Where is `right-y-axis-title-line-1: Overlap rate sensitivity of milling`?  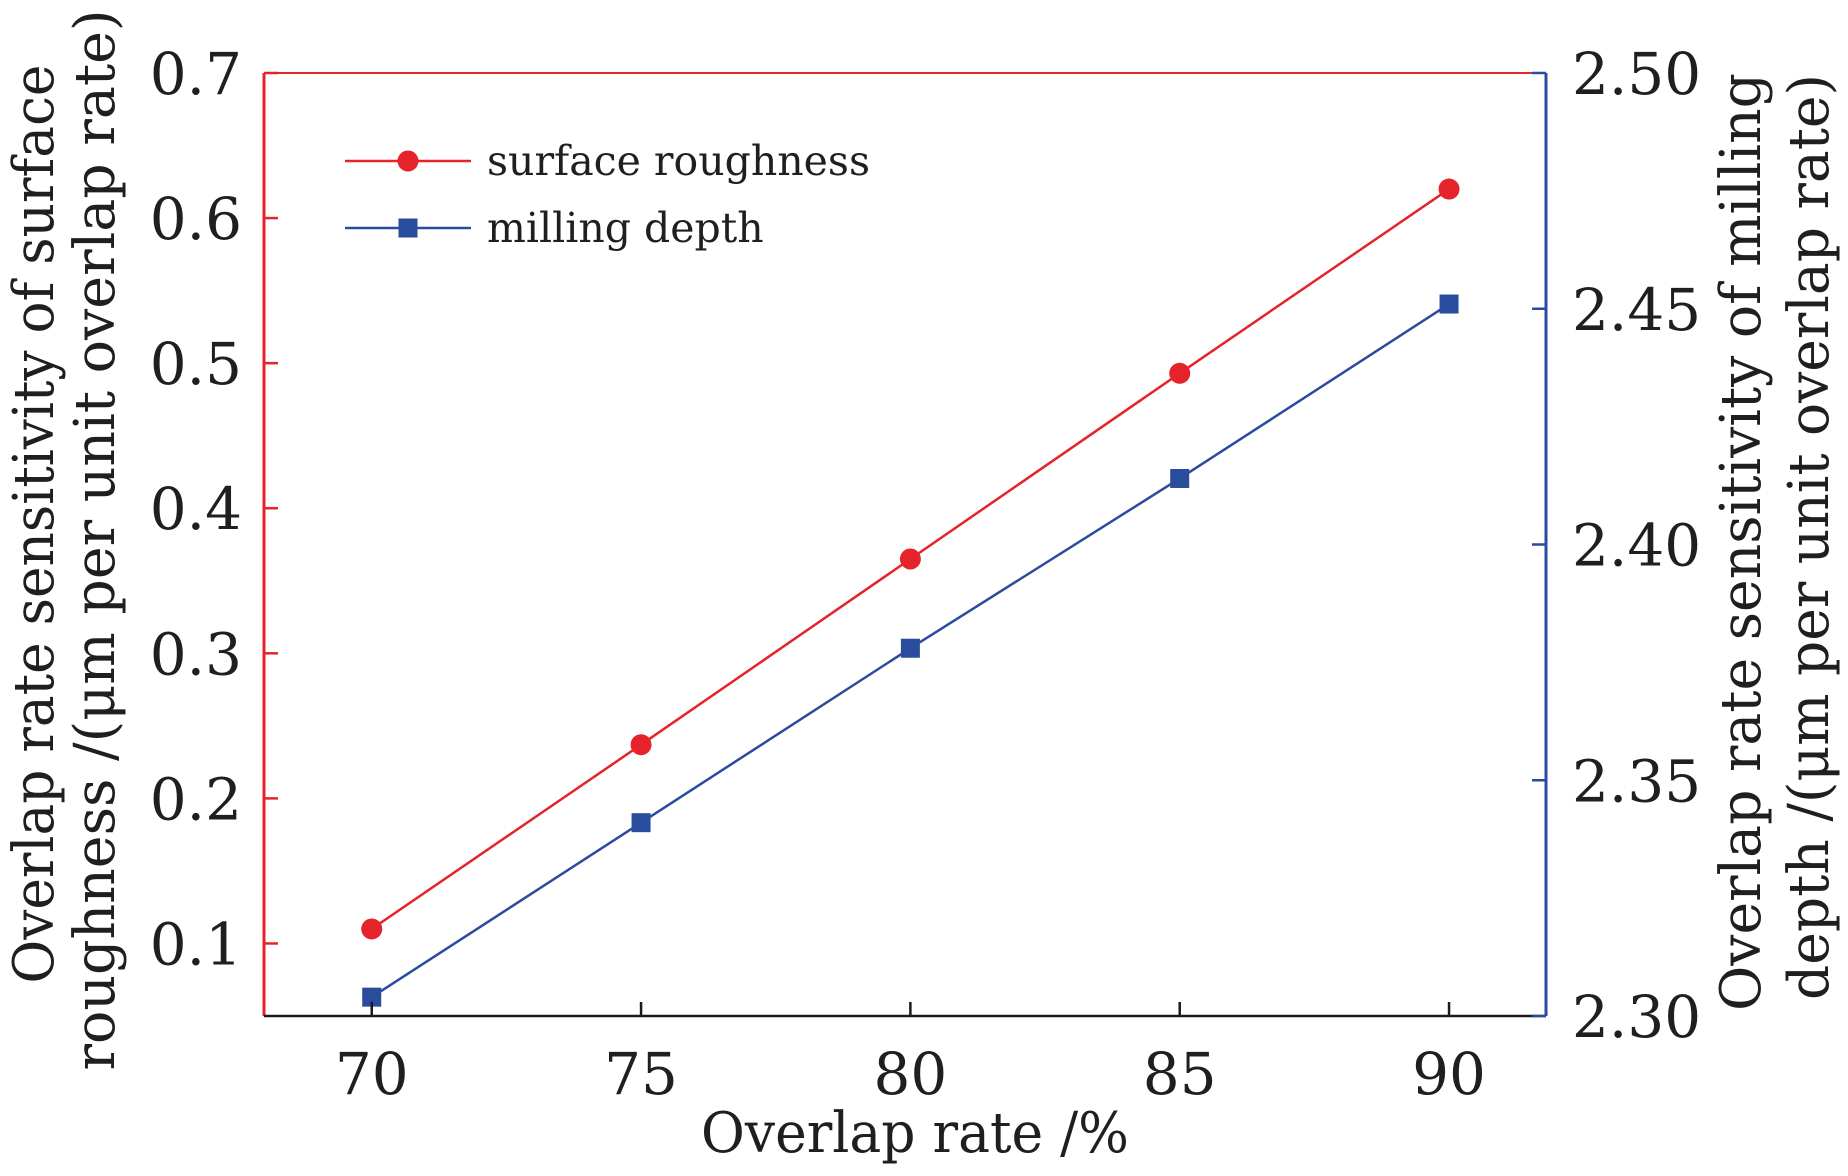
right-y-axis-title-line-1: Overlap rate sensitivity of milling is located at coordinates (1741, 542).